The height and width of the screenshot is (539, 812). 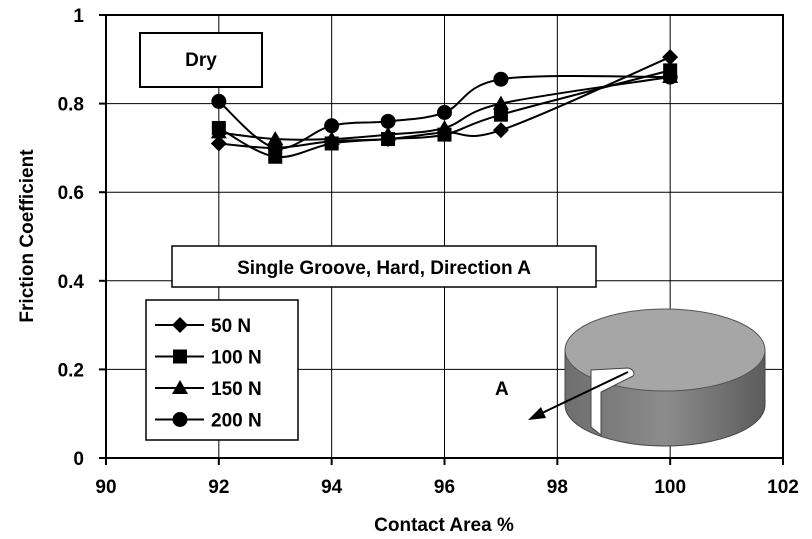 I want to click on description-label: Single Groove, Hard, Direction A, so click(x=384, y=268).